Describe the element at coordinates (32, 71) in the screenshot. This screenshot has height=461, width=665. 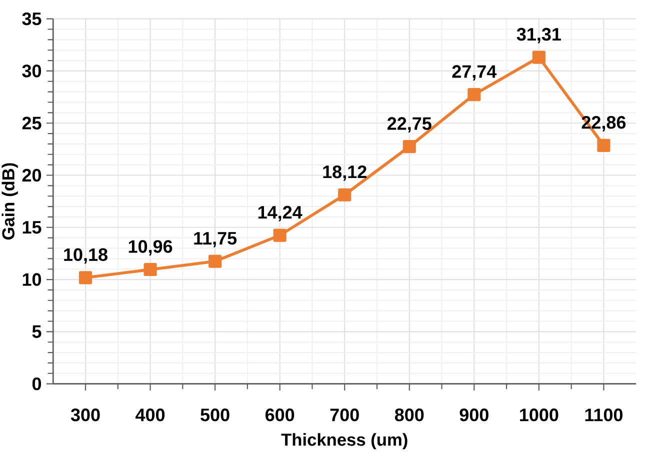
I see `y-tick-label: 30` at that location.